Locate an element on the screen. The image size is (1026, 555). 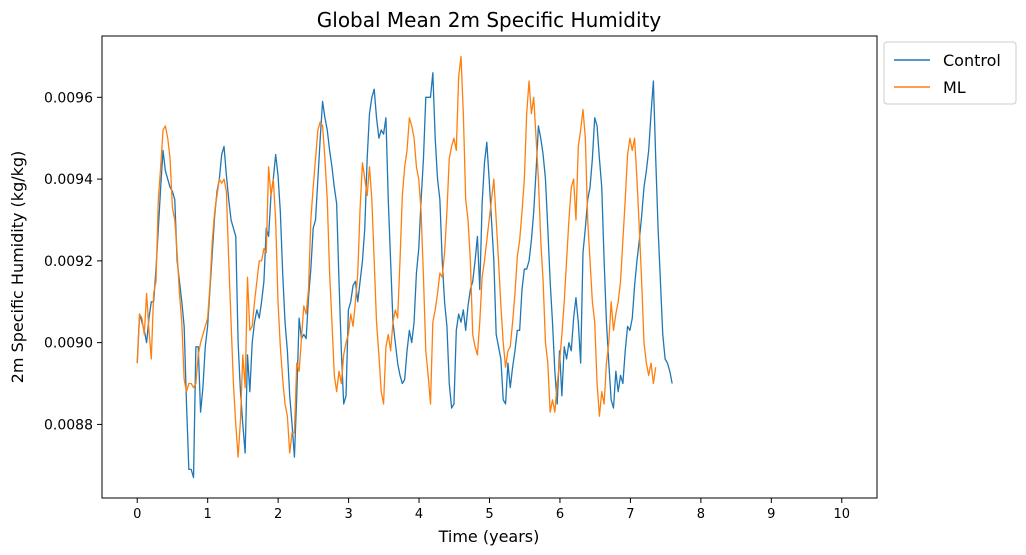
x-tick-label: 0 is located at coordinates (137, 514).